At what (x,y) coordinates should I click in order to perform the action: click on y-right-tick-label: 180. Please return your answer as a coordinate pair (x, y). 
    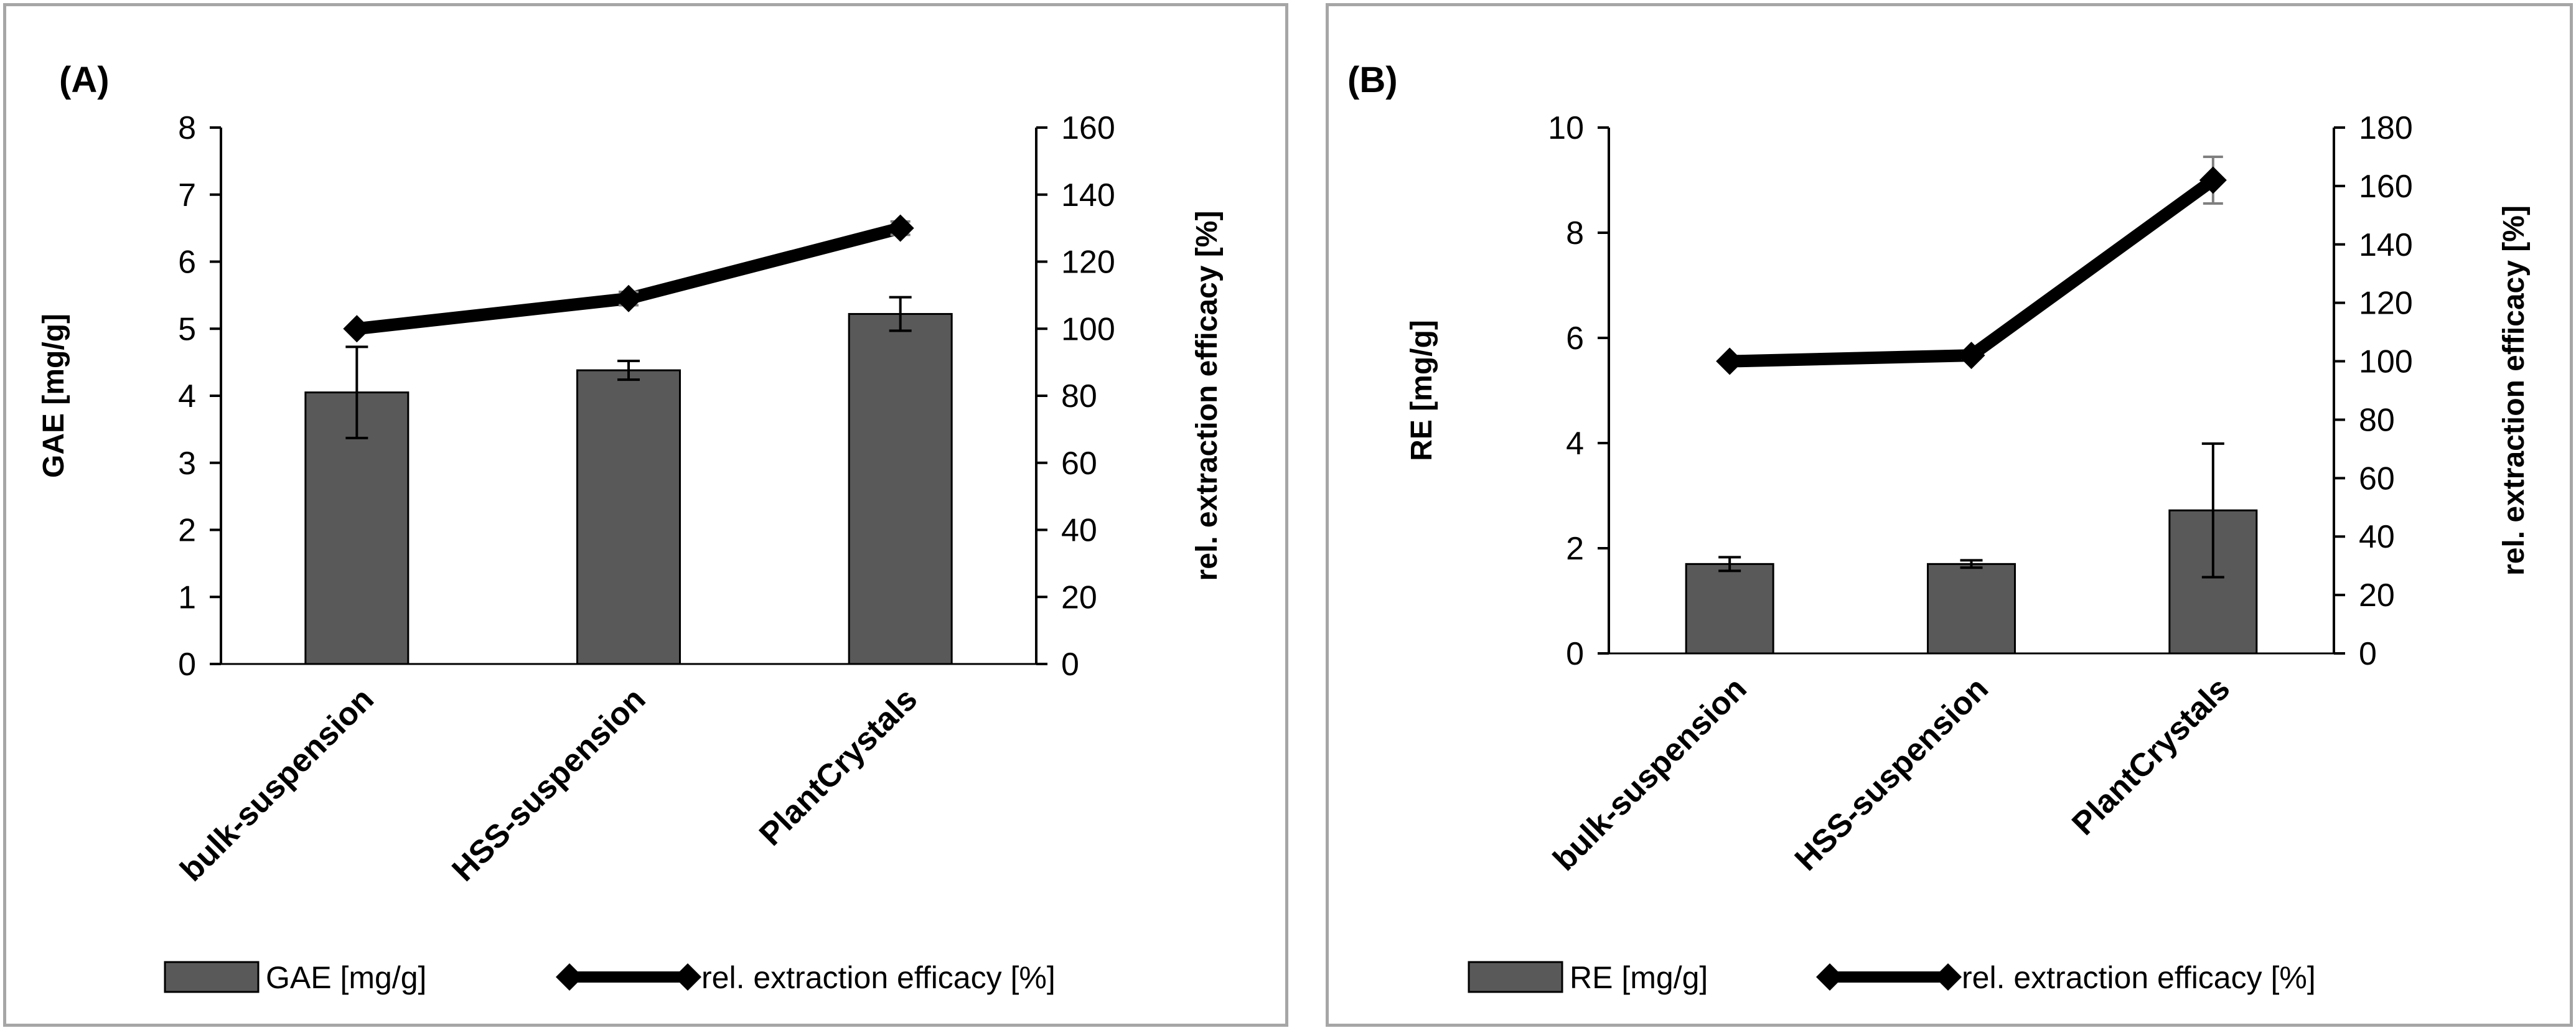
    Looking at the image, I should click on (2386, 128).